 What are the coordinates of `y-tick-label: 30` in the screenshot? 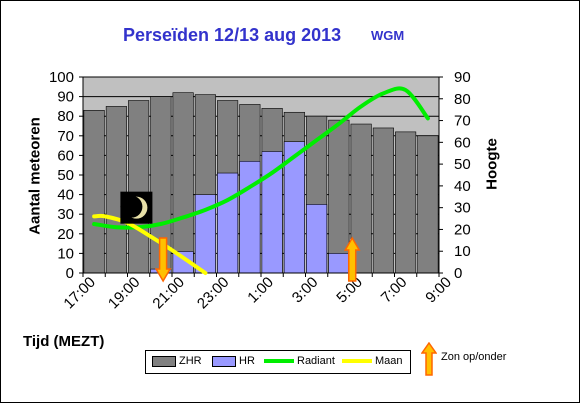 It's located at (65, 214).